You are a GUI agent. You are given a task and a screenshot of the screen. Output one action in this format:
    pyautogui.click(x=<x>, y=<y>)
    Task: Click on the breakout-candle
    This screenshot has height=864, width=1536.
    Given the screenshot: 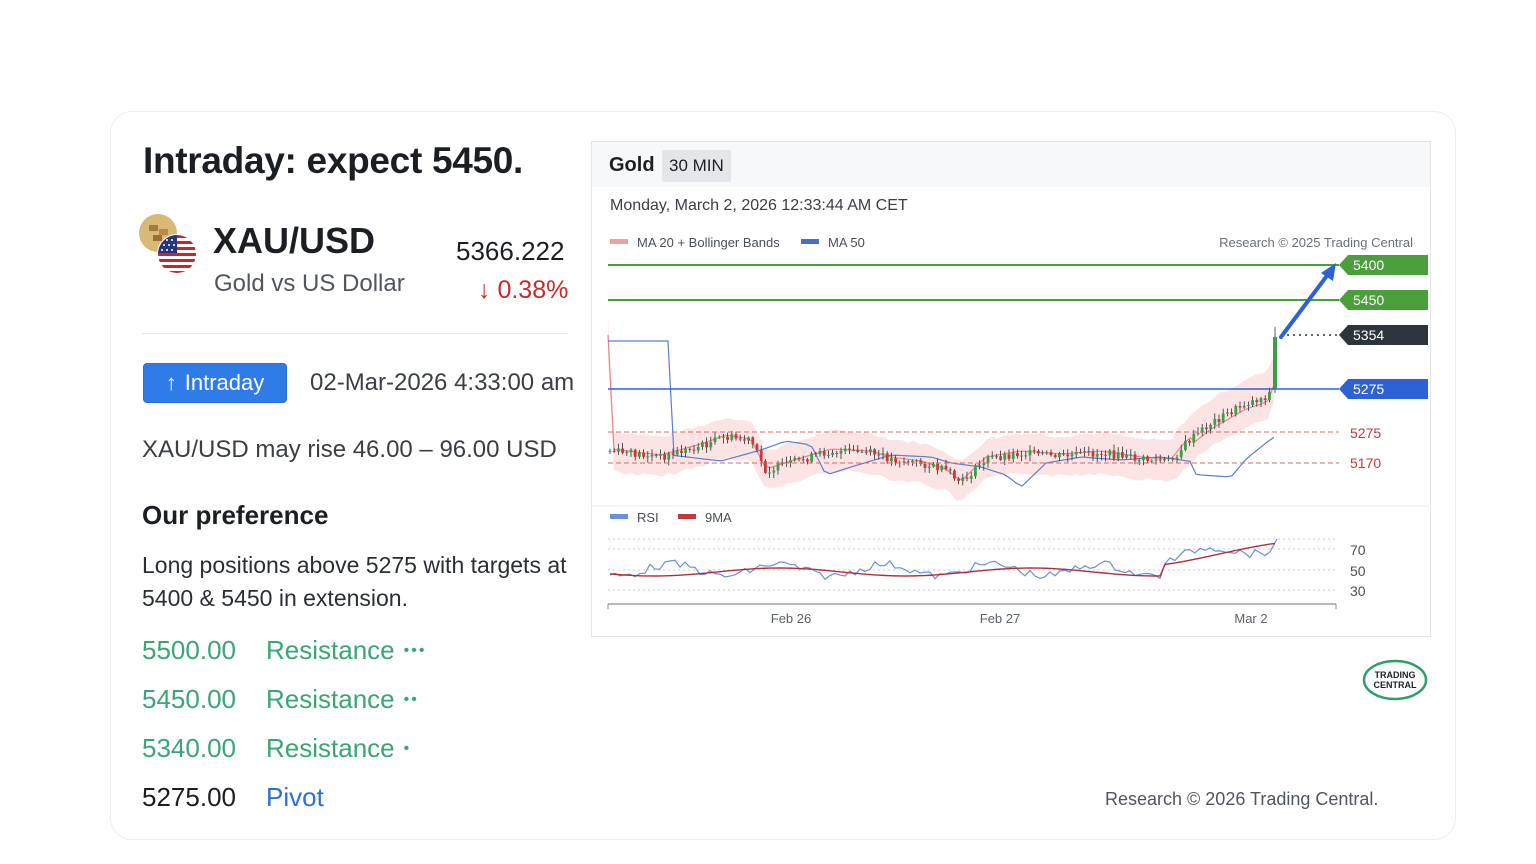 What is the action you would take?
    pyautogui.click(x=1275, y=360)
    